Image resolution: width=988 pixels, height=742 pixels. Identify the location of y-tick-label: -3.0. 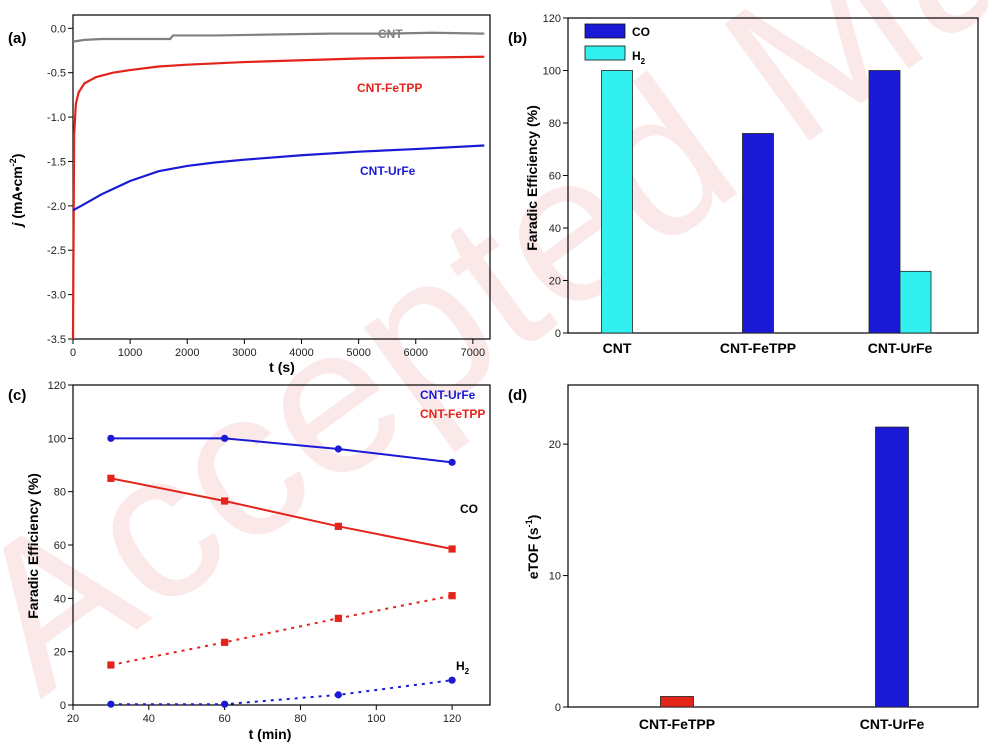
(56, 296).